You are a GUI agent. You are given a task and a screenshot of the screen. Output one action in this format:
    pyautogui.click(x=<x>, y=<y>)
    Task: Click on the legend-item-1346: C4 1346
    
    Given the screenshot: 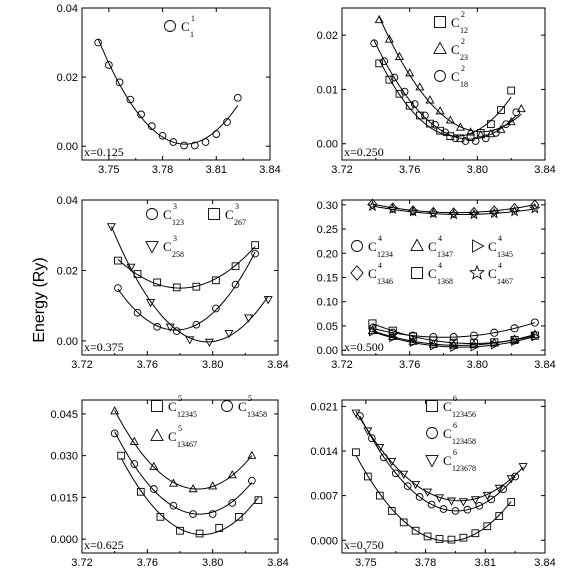 What is the action you would take?
    pyautogui.click(x=371, y=273)
    